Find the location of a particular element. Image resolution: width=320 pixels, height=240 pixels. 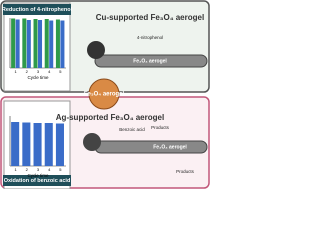

center-label: Fe₃O₄ aerogel is located at coordinates (104, 95).